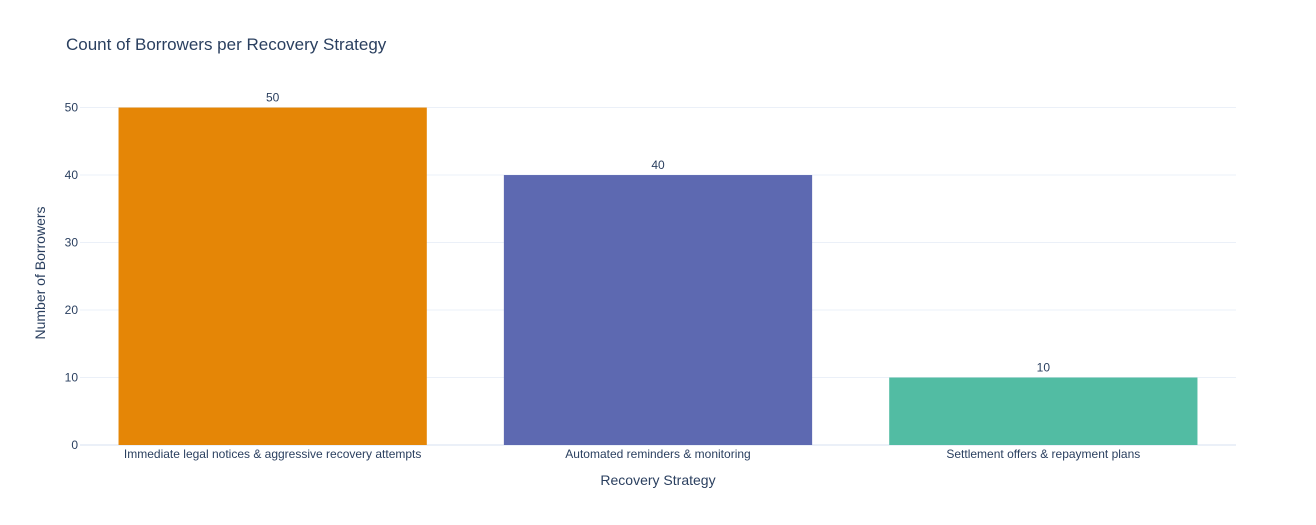 This screenshot has width=1316, height=525. I want to click on y-tick-label: 0, so click(74, 445).